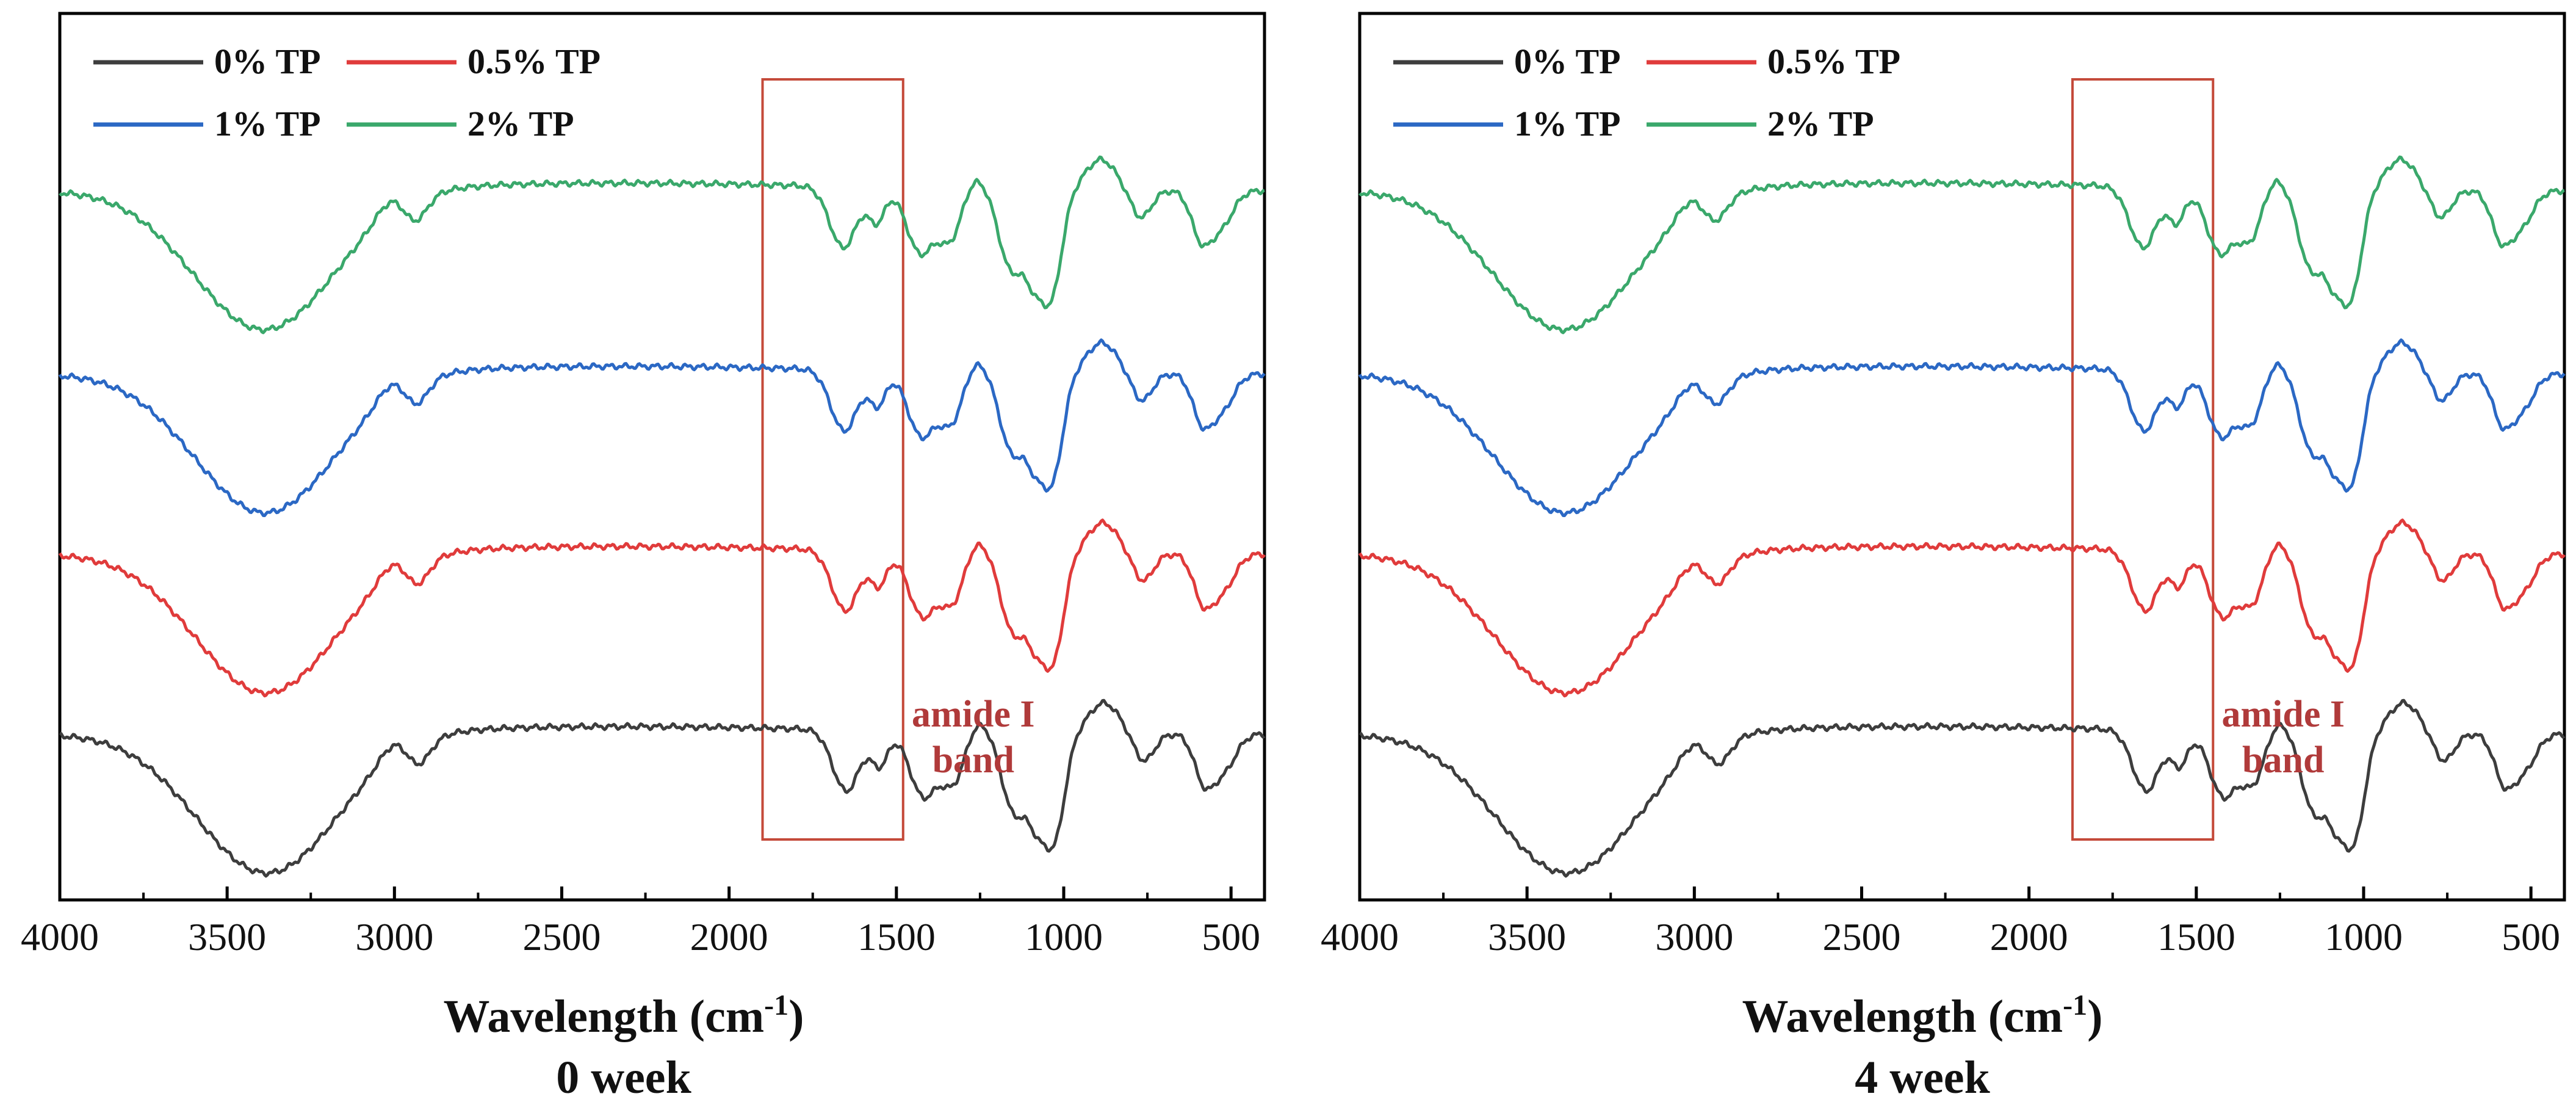 This screenshot has width=2576, height=1113. I want to click on panel-caption: 4 week, so click(1922, 1077).